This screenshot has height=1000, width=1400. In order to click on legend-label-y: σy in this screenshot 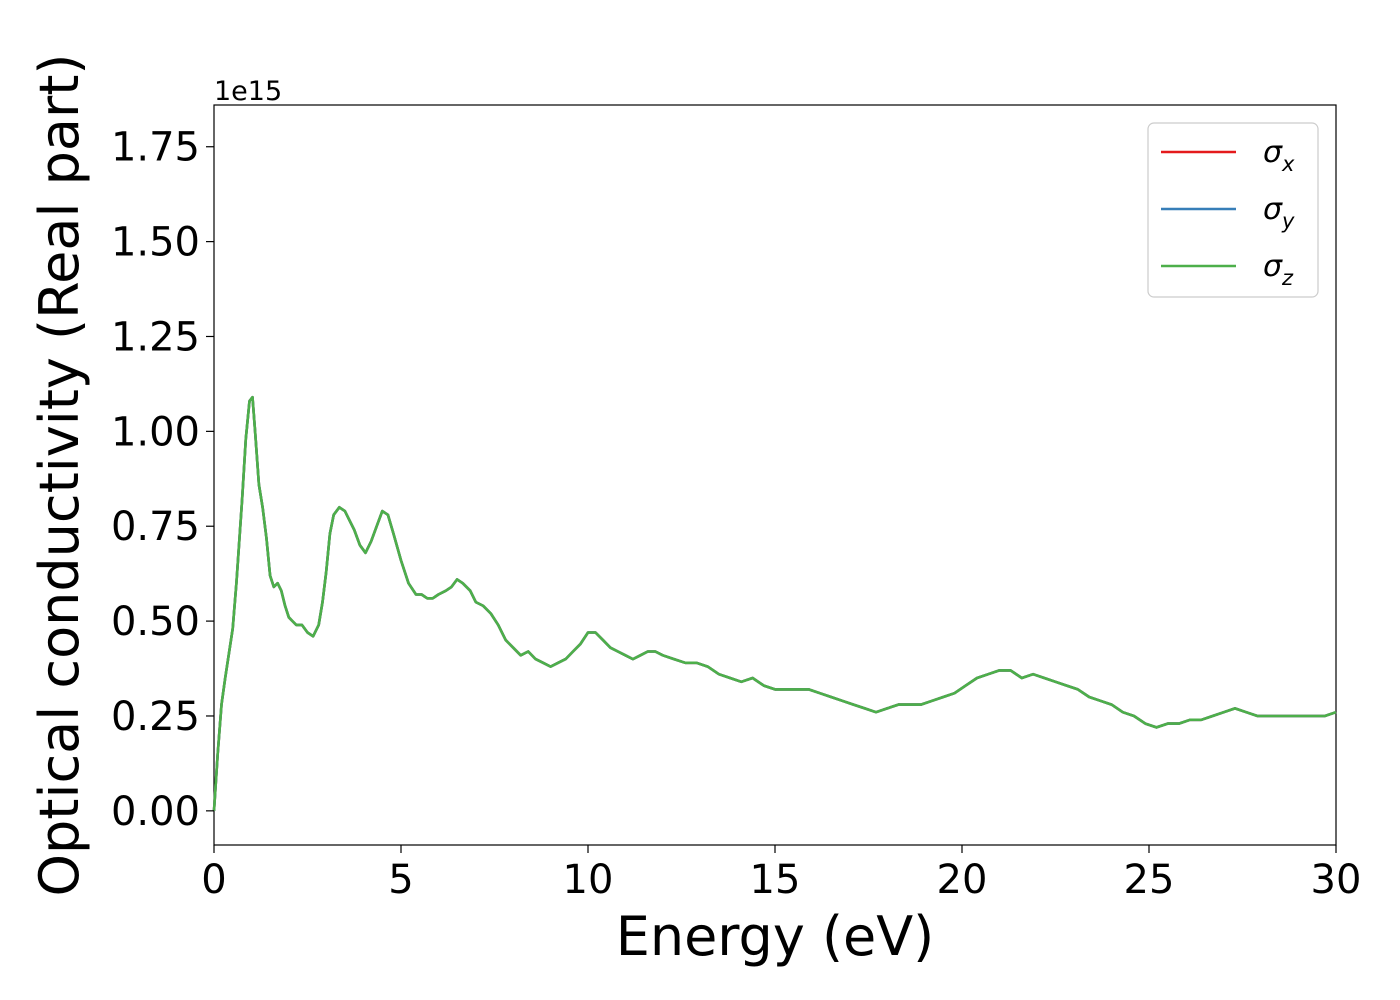, I will do `click(1279, 212)`.